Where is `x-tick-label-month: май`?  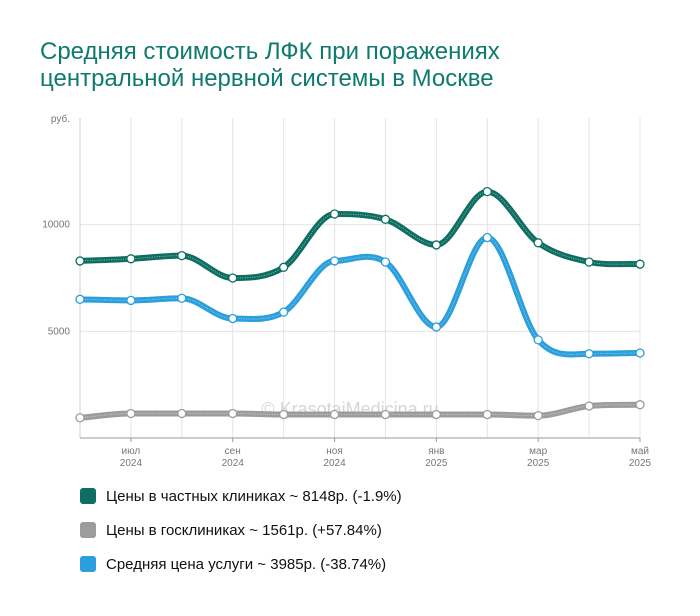
x-tick-label-month: май is located at coordinates (640, 451).